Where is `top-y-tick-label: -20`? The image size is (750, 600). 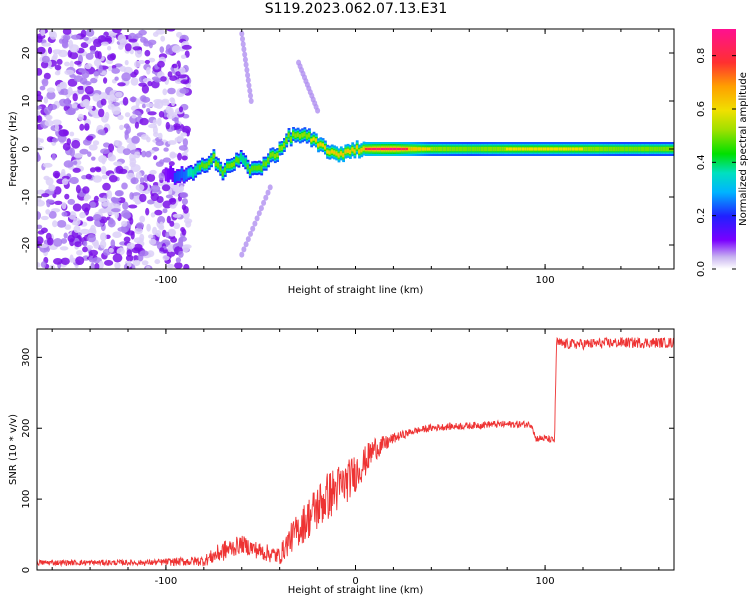 top-y-tick-label: -20 is located at coordinates (26, 245).